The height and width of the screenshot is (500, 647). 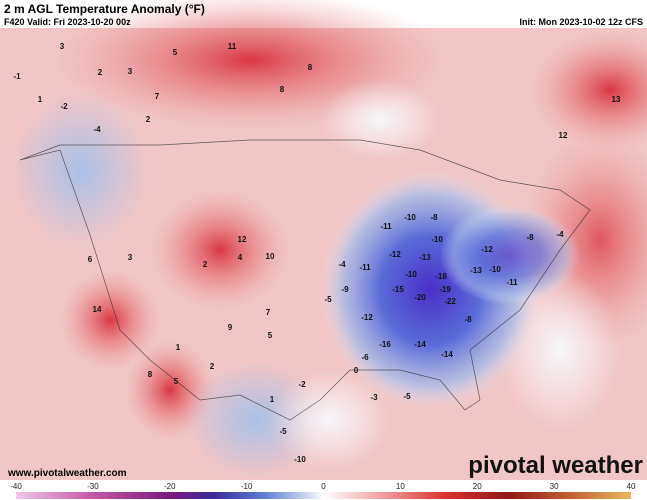 I want to click on colorbar-tick-label: 0, so click(x=323, y=486).